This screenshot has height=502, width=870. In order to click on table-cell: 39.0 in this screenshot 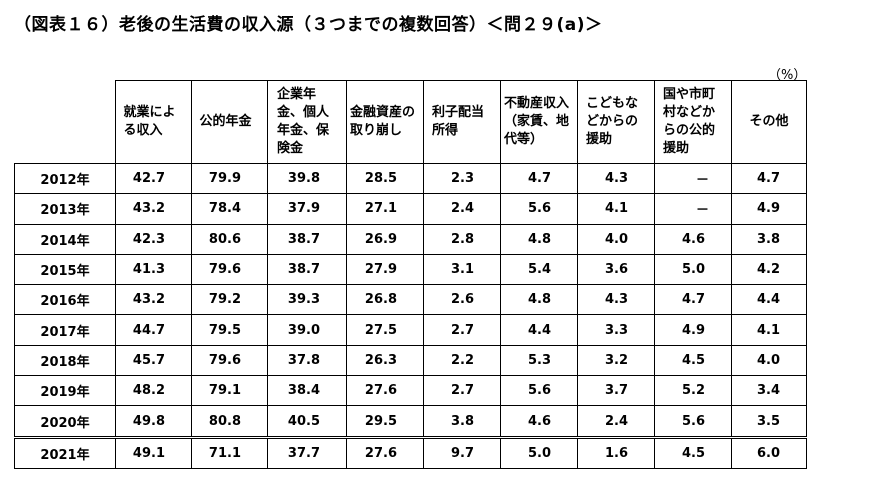, I will do `click(307, 330)`.